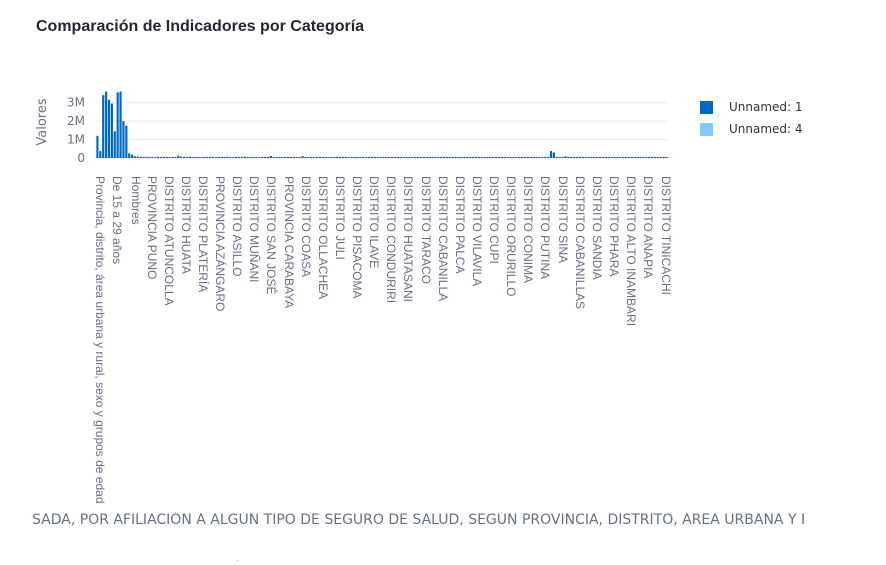 The height and width of the screenshot is (565, 886). I want to click on y-tick-label: 3M, so click(76, 103).